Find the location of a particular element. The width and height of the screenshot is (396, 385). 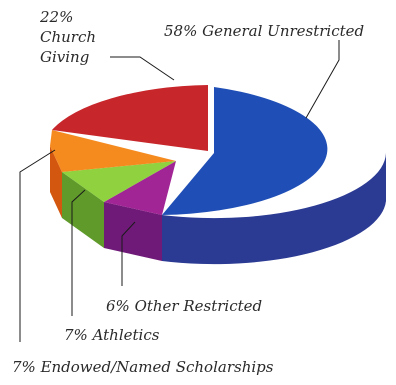

pie-side-athletics is located at coordinates (83, 210).